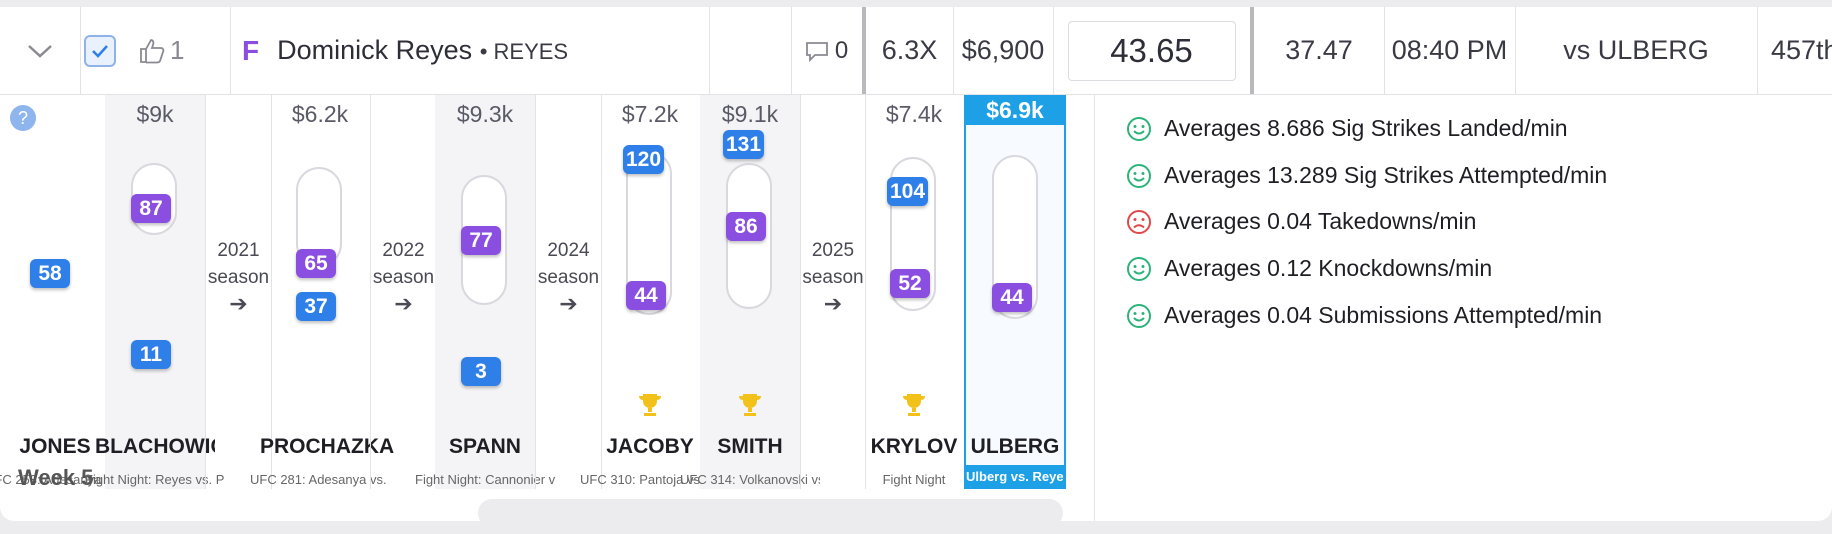 Image resolution: width=1832 pixels, height=534 pixels. I want to click on opponent-name: SPANN, so click(485, 446).